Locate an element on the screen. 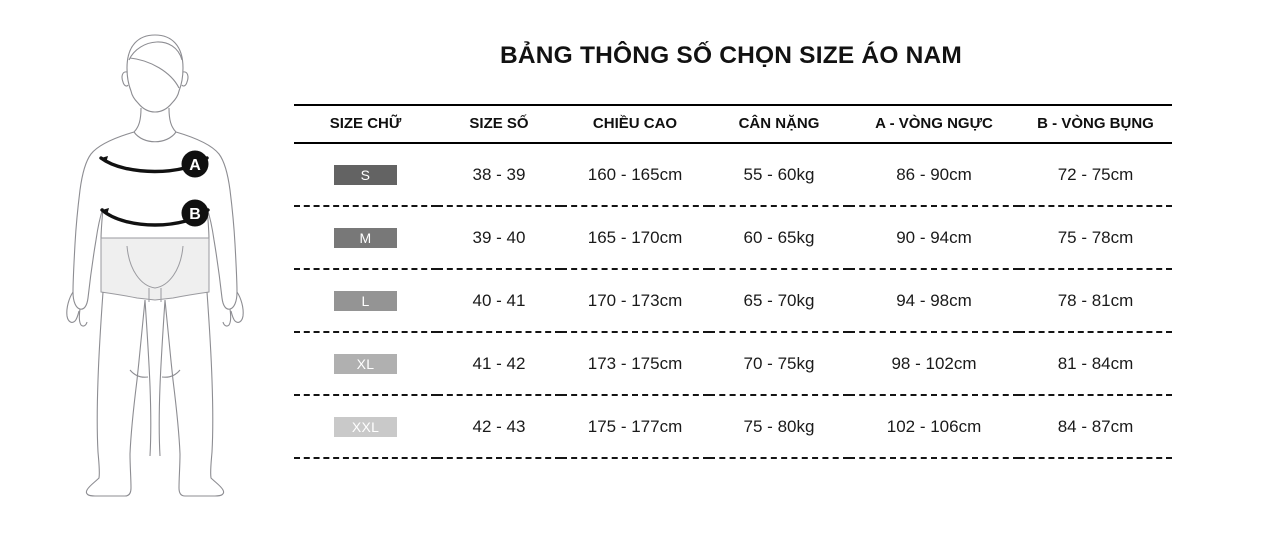  marker-a-label: A is located at coordinates (195, 165).